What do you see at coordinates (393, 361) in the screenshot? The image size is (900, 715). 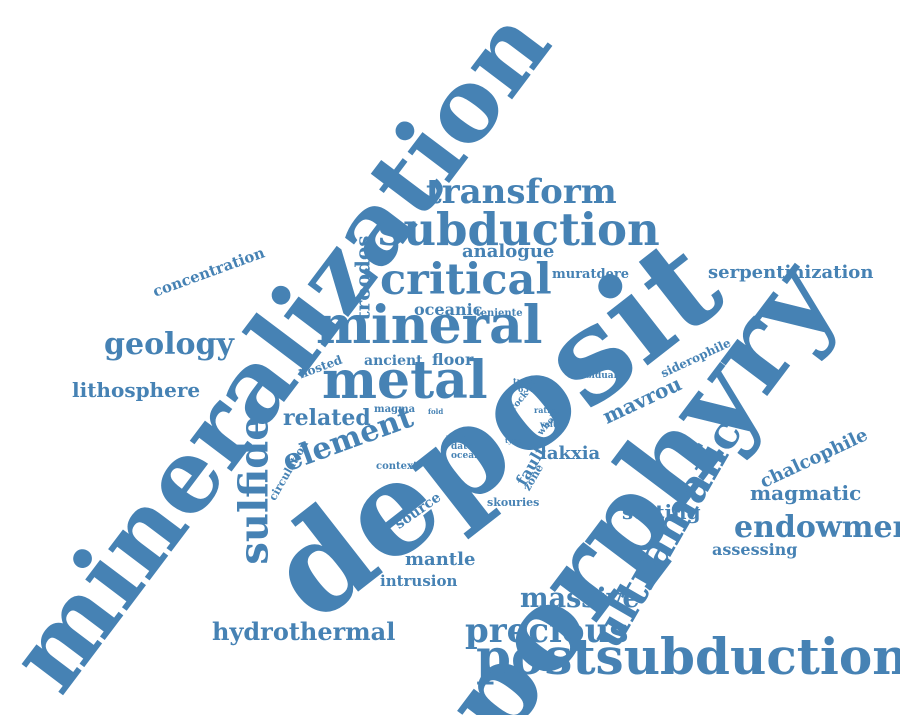 I see `word-ancient: ancient` at bounding box center [393, 361].